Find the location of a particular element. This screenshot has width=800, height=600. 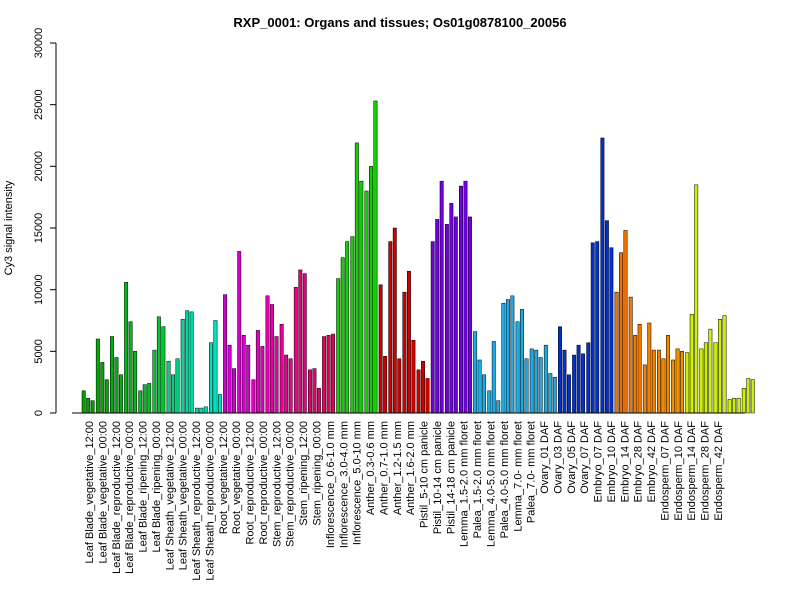

x-tick-label: Ovary_01 DAF is located at coordinates (545, 457).